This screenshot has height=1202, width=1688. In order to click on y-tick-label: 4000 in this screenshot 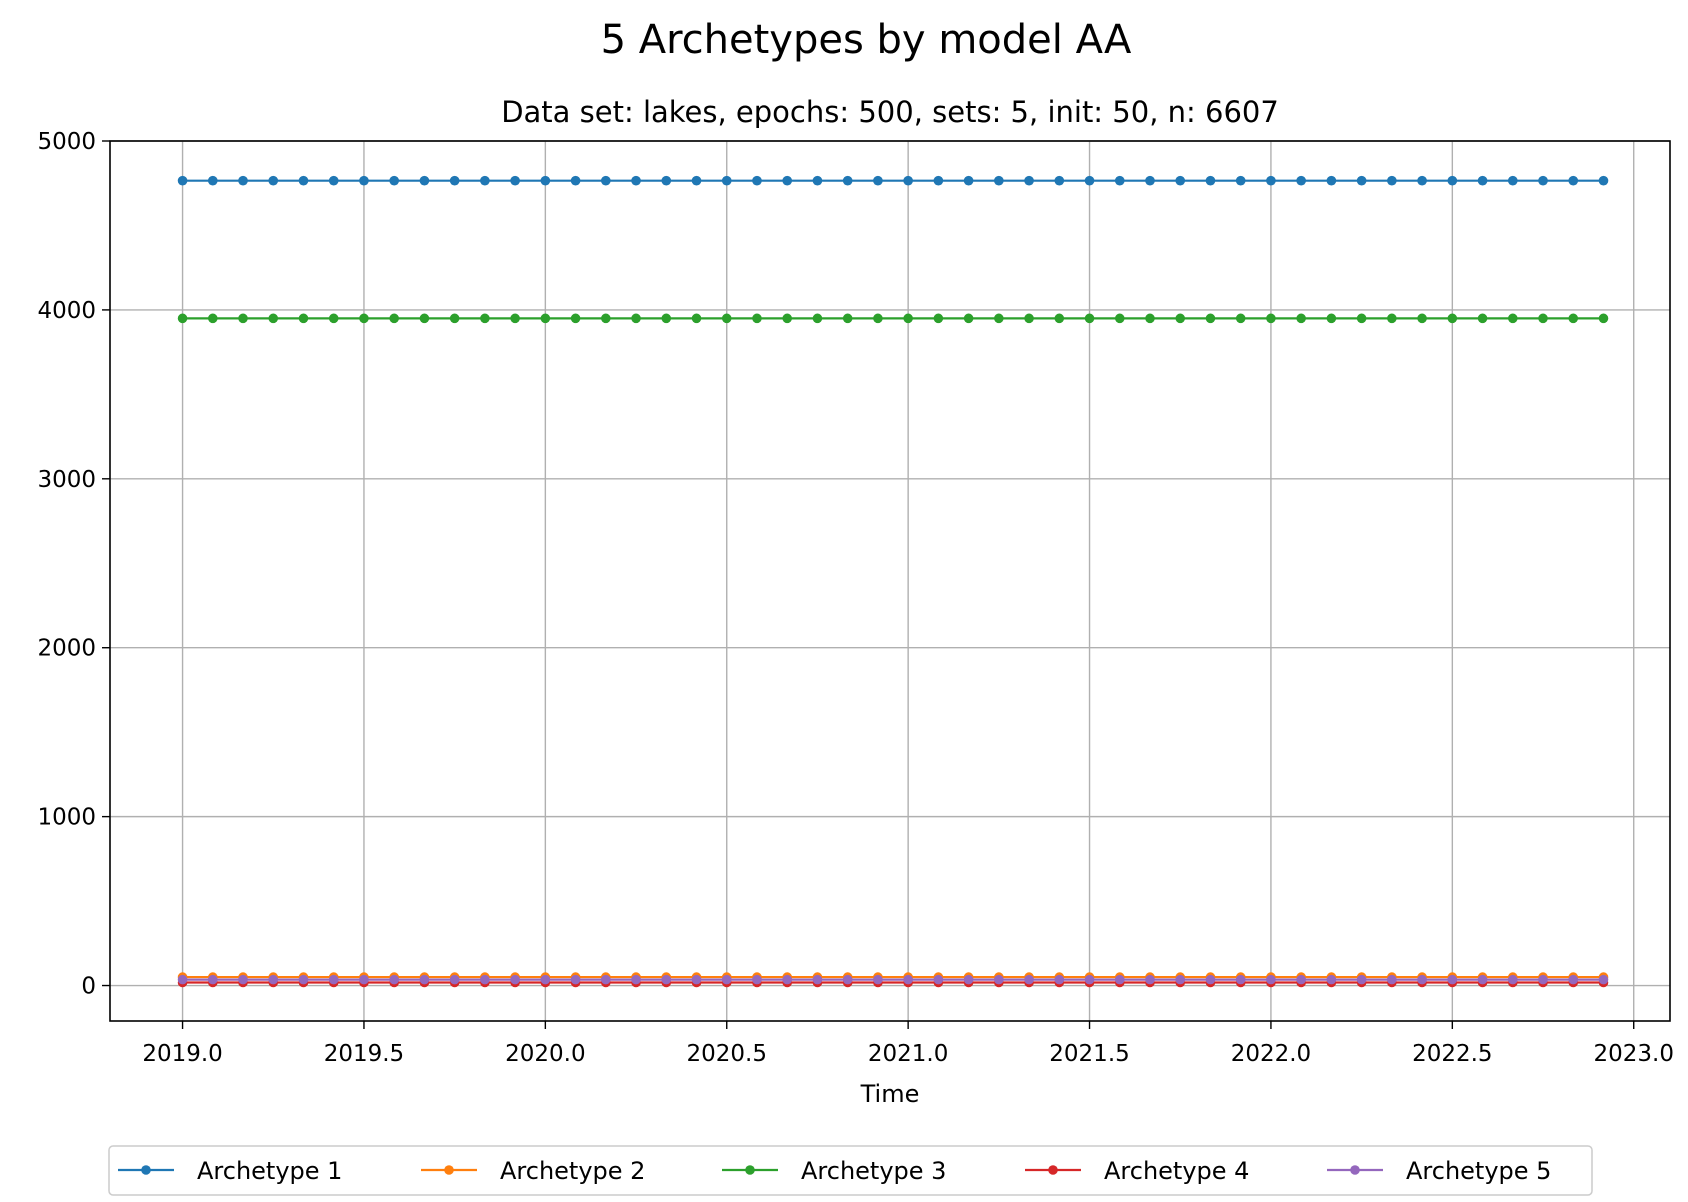, I will do `click(66, 311)`.